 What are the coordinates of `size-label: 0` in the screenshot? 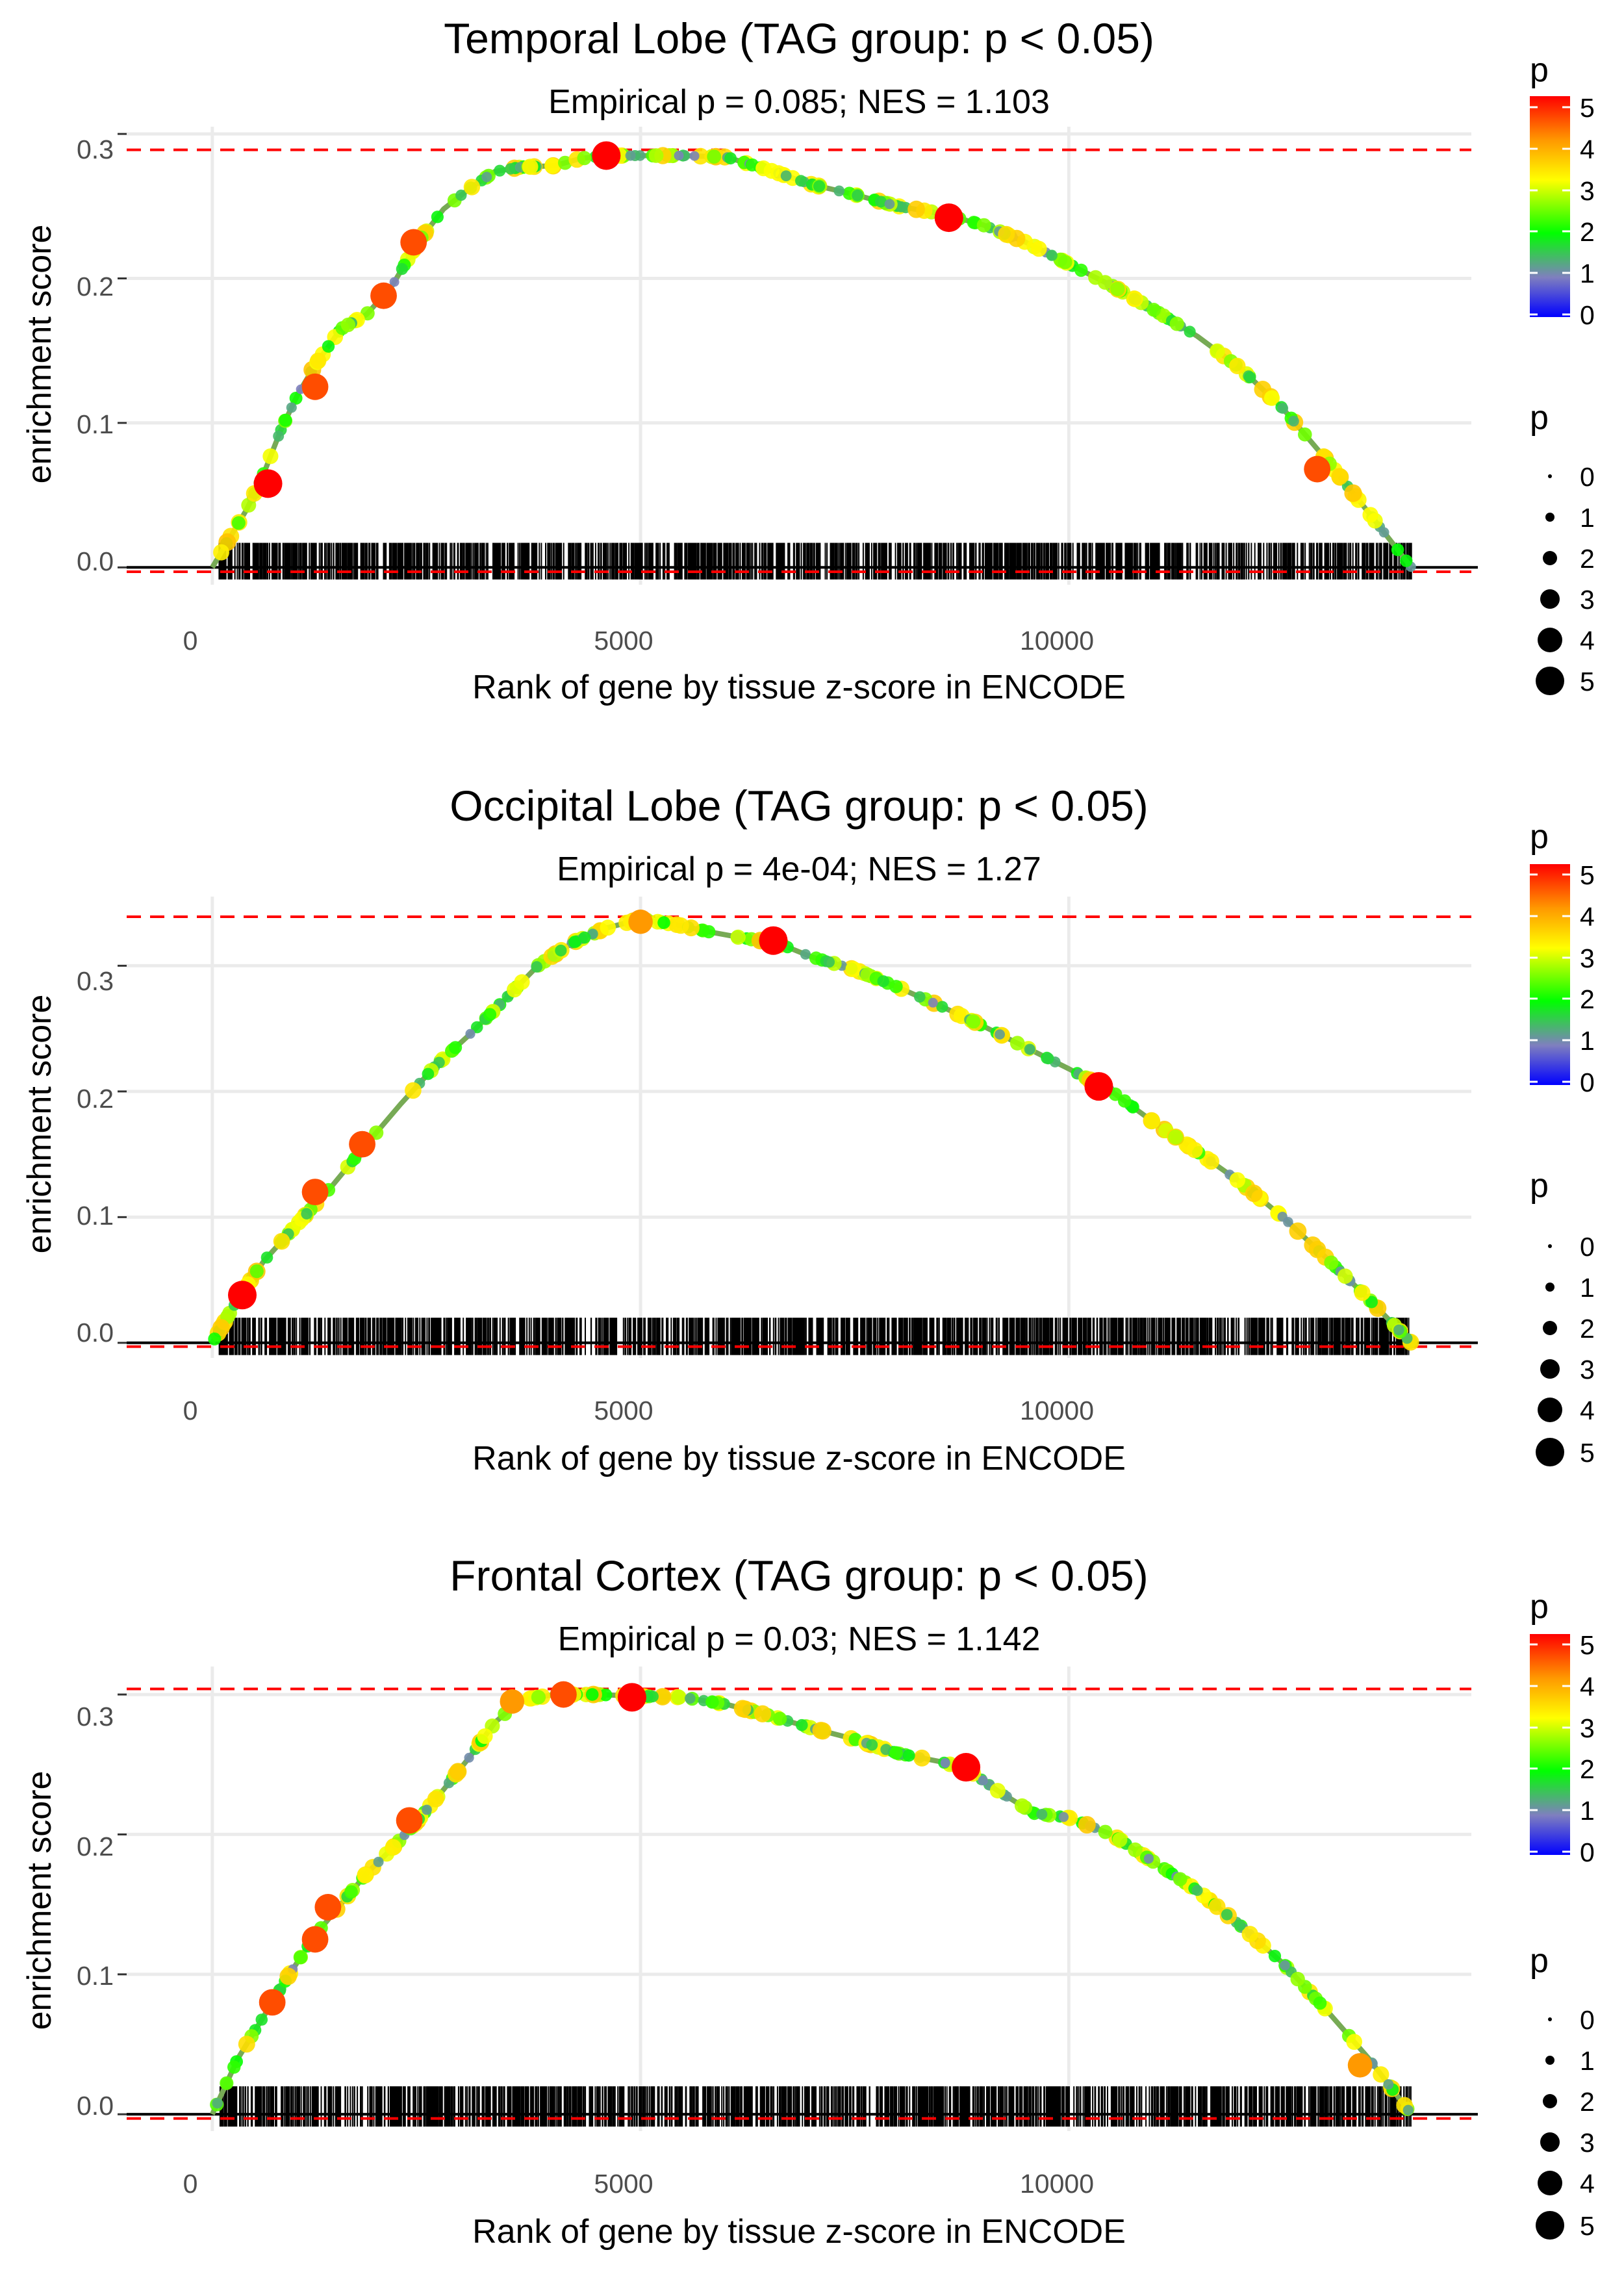 It's located at (1587, 477).